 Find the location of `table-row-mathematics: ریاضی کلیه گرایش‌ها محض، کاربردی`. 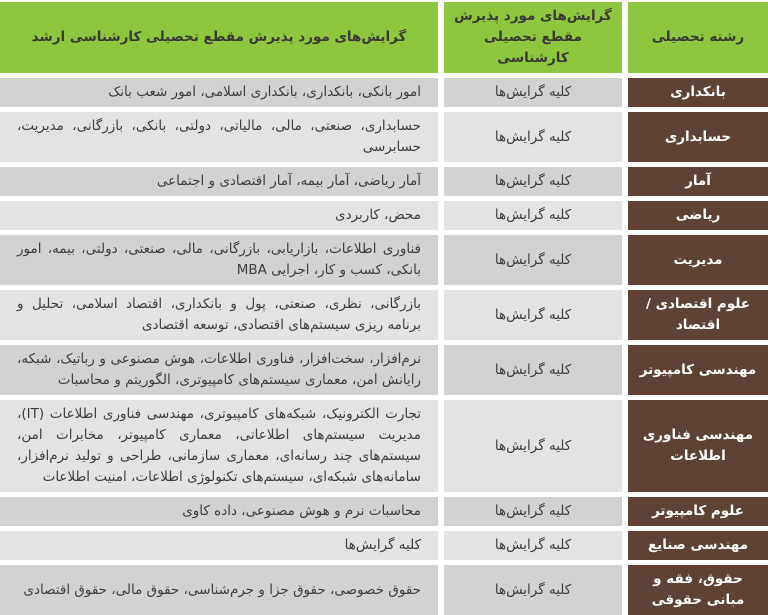

table-row-mathematics: ریاضی کلیه گرایش‌ها محض، کاربردی is located at coordinates (384, 215).